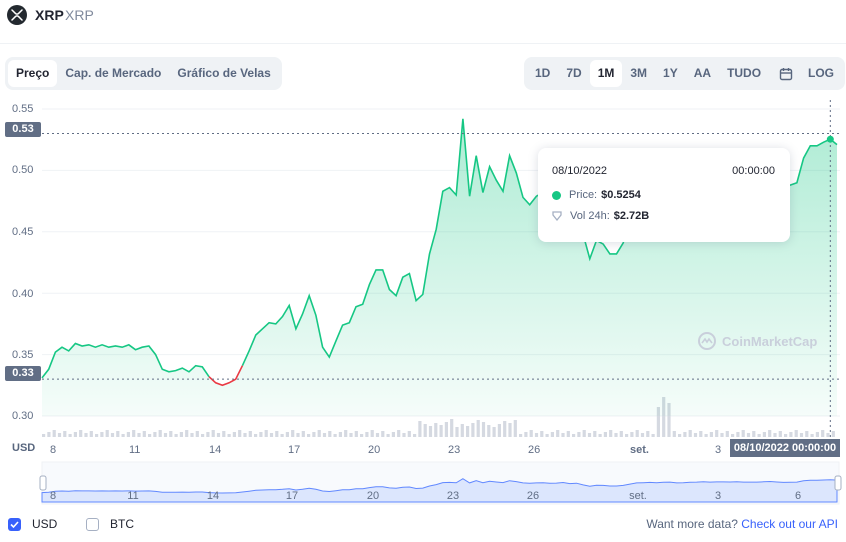  I want to click on range-1d: 1D, so click(543, 73).